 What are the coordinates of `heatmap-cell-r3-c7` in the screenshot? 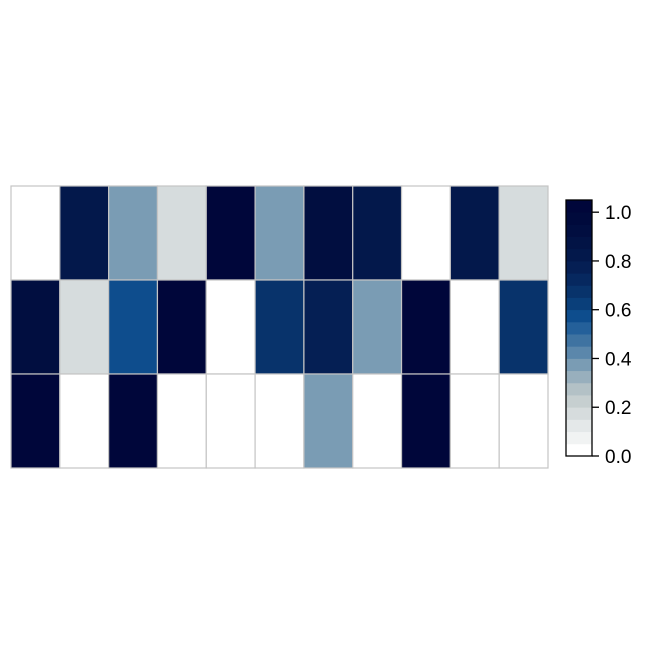 It's located at (328, 421).